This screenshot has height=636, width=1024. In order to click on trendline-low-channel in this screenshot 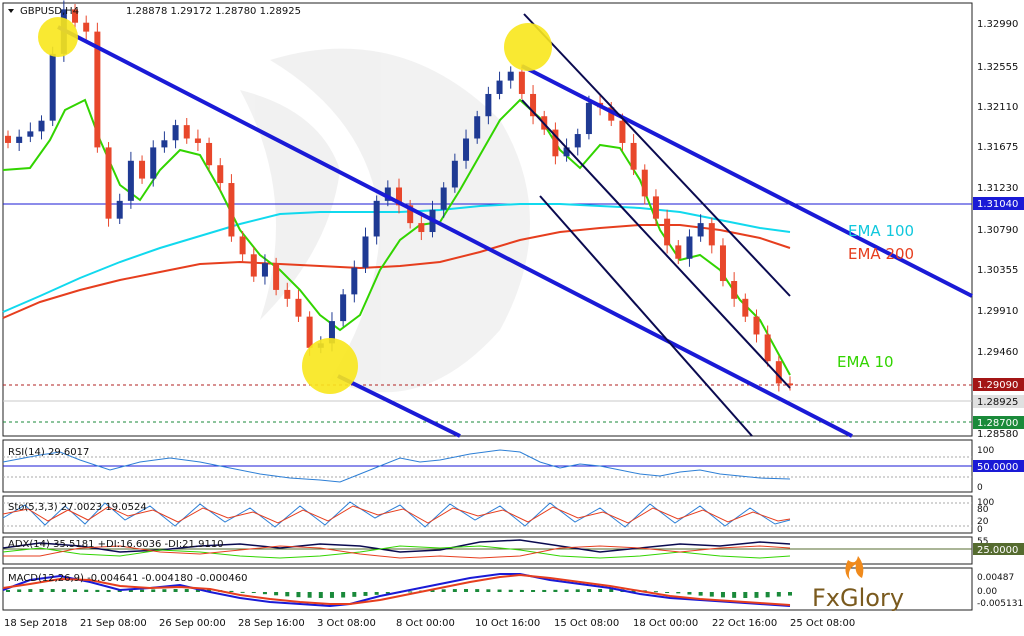, I will do `click(399, 406)`.